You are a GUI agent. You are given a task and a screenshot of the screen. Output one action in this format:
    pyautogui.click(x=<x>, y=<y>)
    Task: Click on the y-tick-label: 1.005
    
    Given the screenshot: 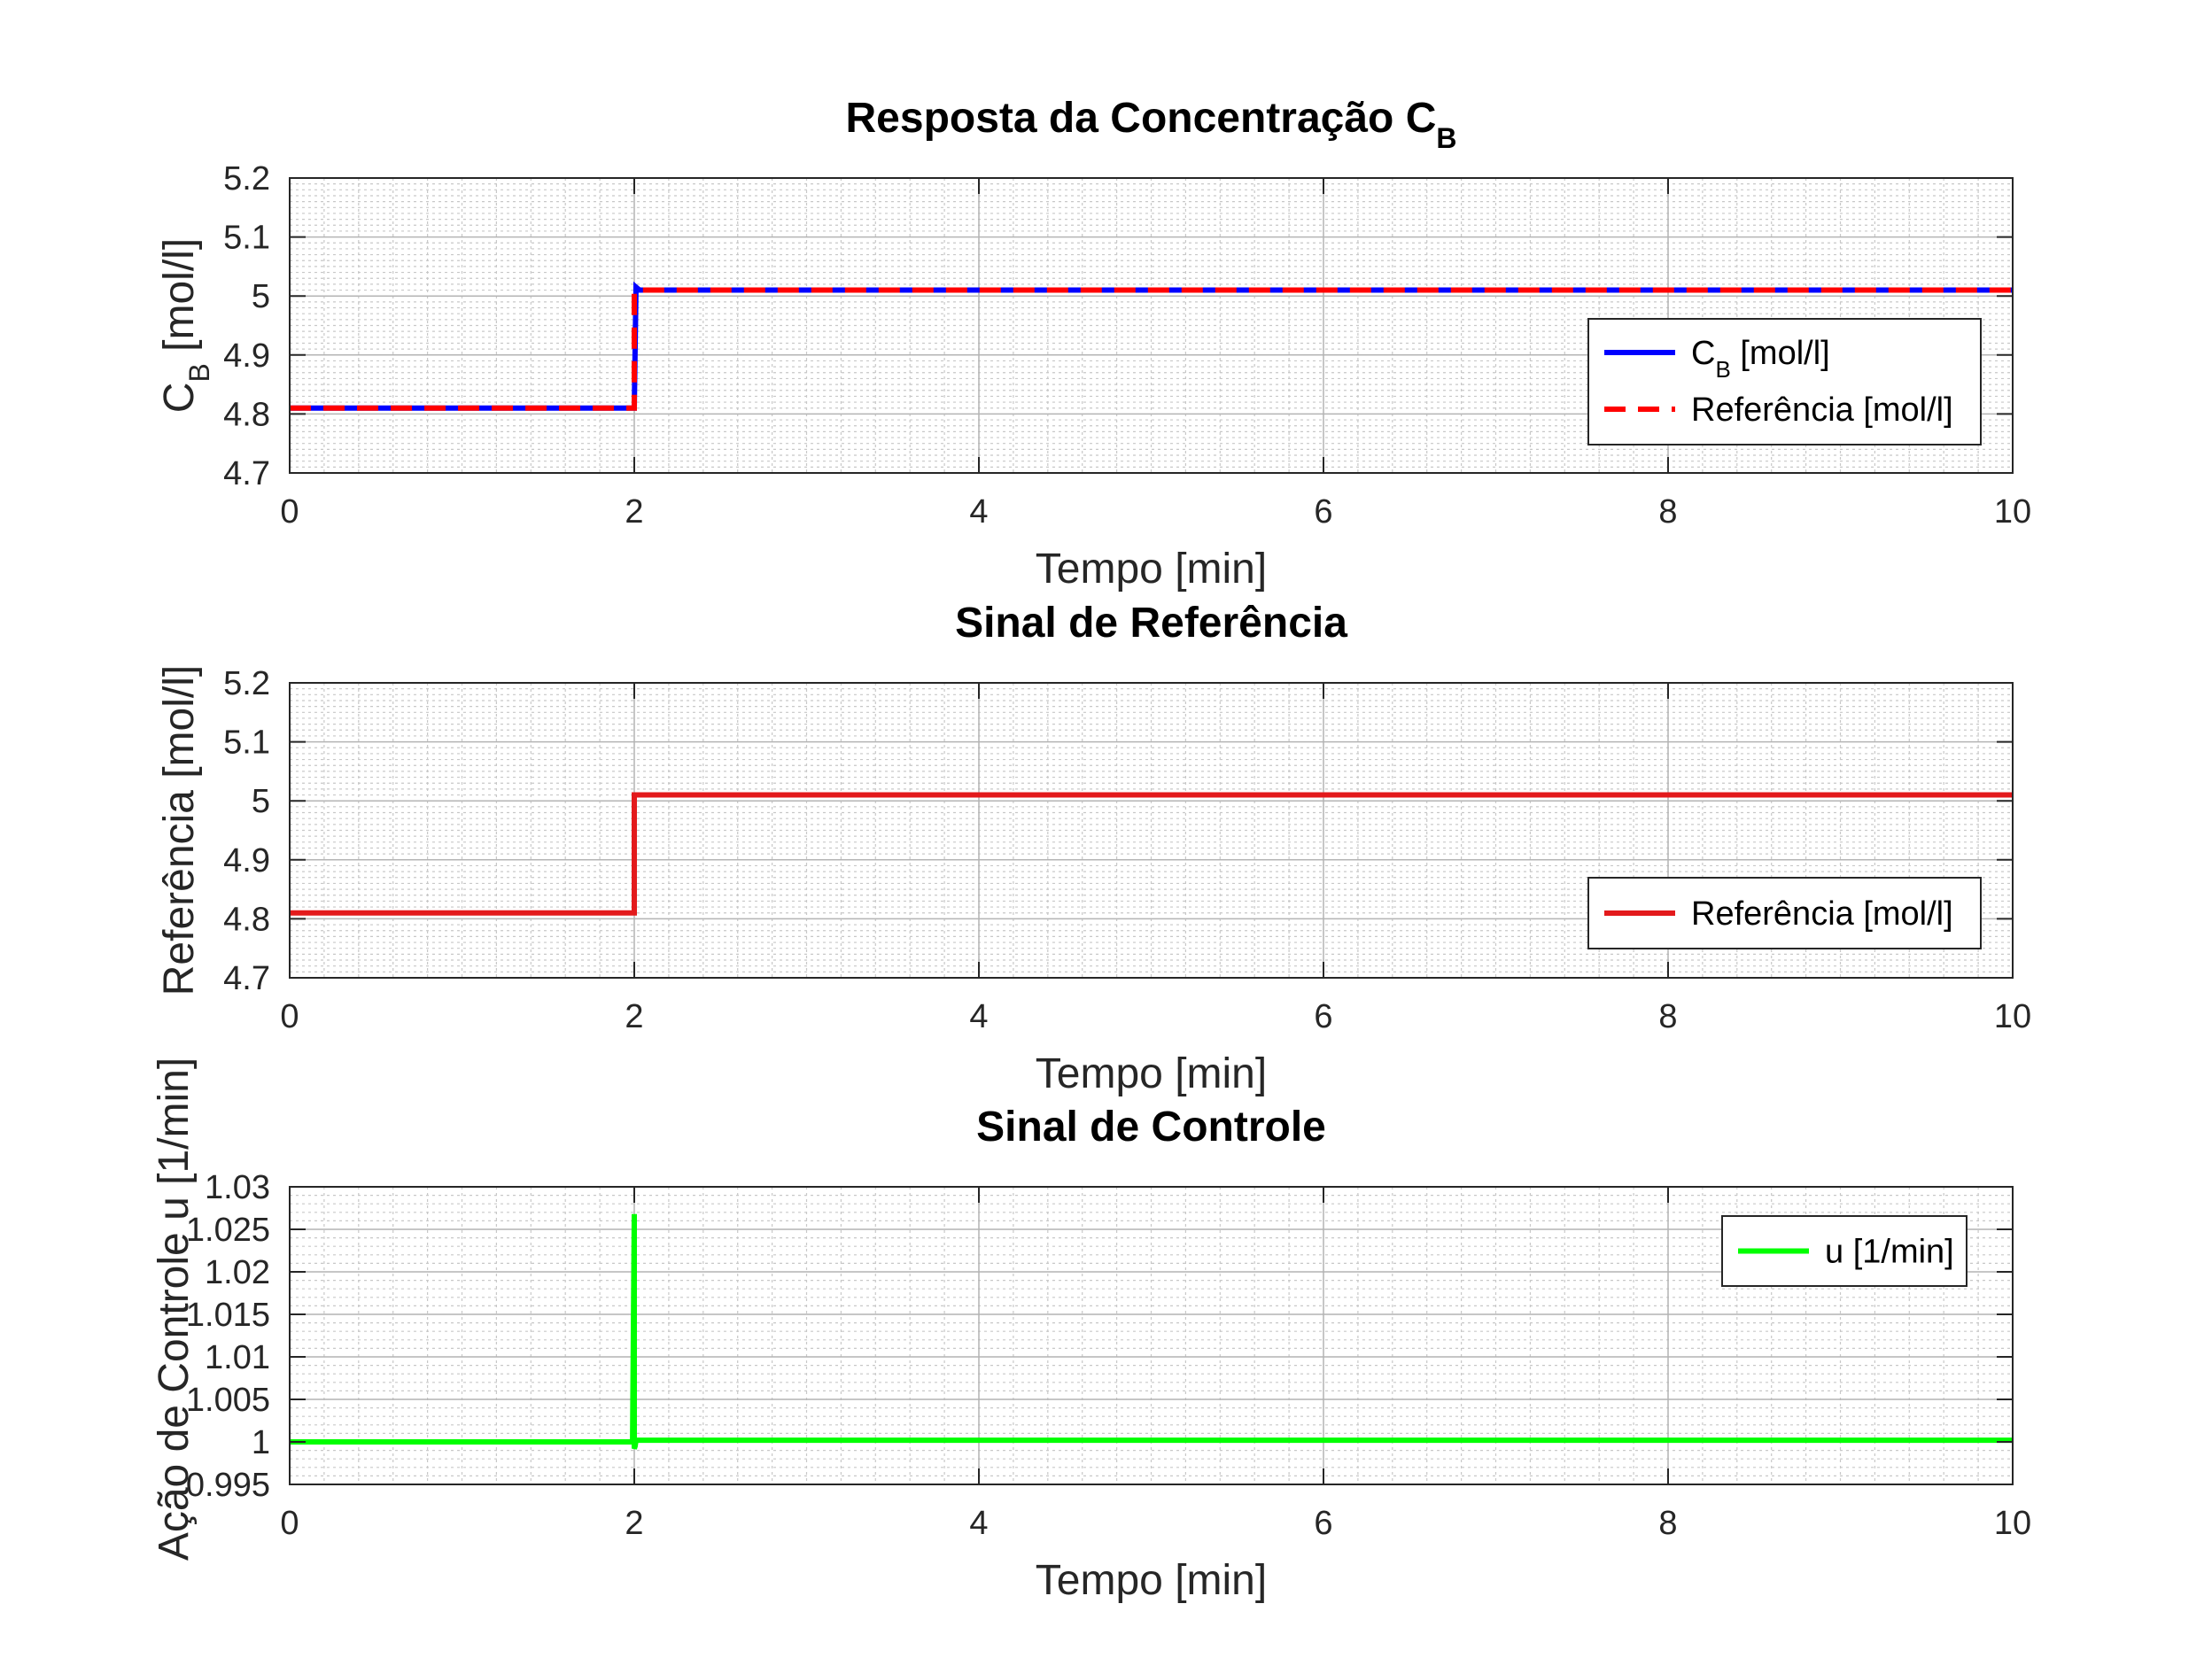 What is the action you would take?
    pyautogui.click(x=228, y=1400)
    